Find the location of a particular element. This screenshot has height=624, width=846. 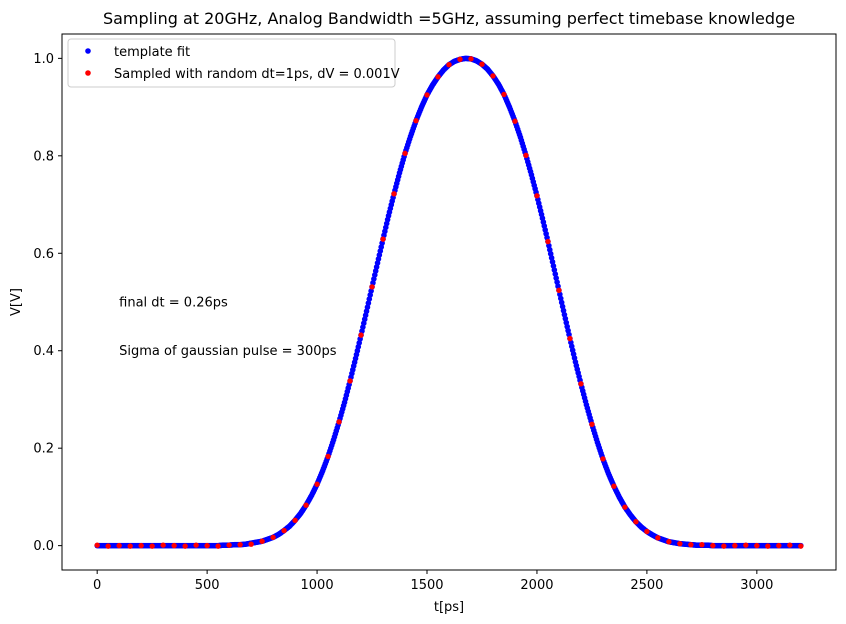

annotation-1: Sigma of gaussian pulse = 300ps is located at coordinates (228, 351).